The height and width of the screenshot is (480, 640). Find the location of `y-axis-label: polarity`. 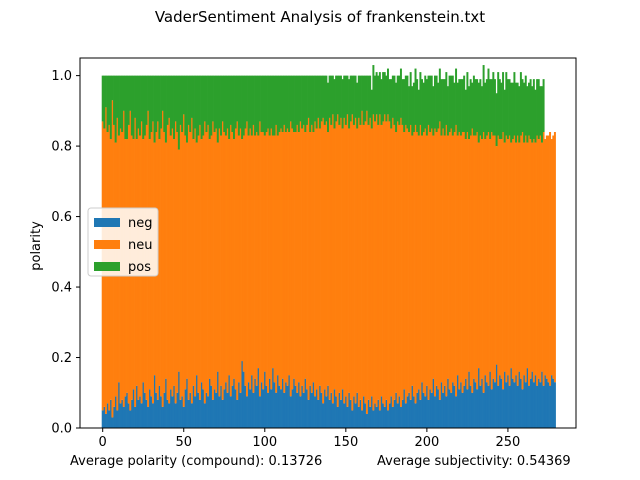

y-axis-label: polarity is located at coordinates (36, 246).